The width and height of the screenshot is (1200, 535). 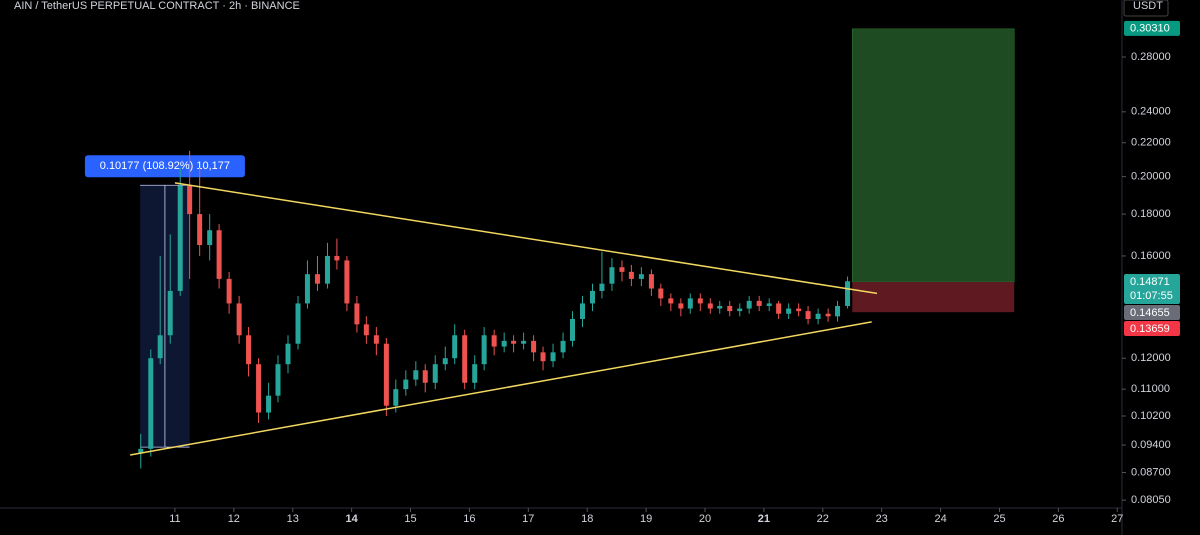 What do you see at coordinates (164, 166) in the screenshot?
I see `measure-label-box` at bounding box center [164, 166].